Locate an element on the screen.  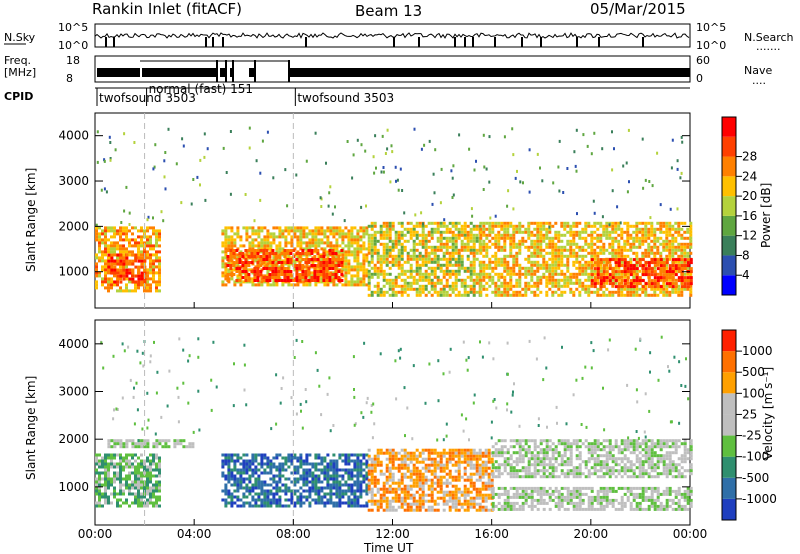
nave-tick-top: 60 is located at coordinates (703, 60).